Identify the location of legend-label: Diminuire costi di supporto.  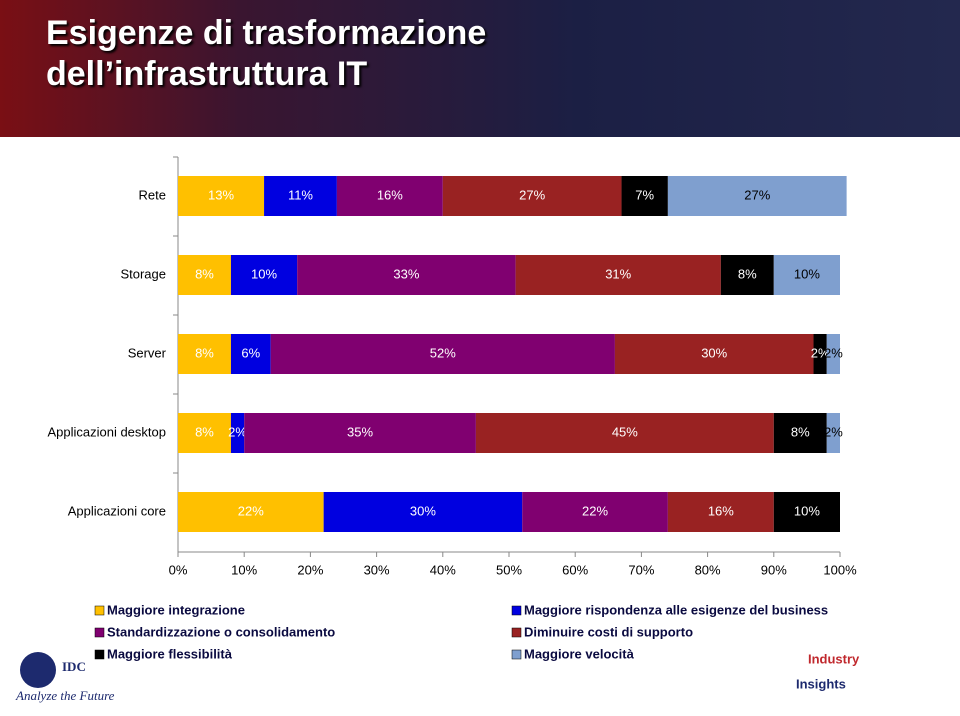
(608, 631).